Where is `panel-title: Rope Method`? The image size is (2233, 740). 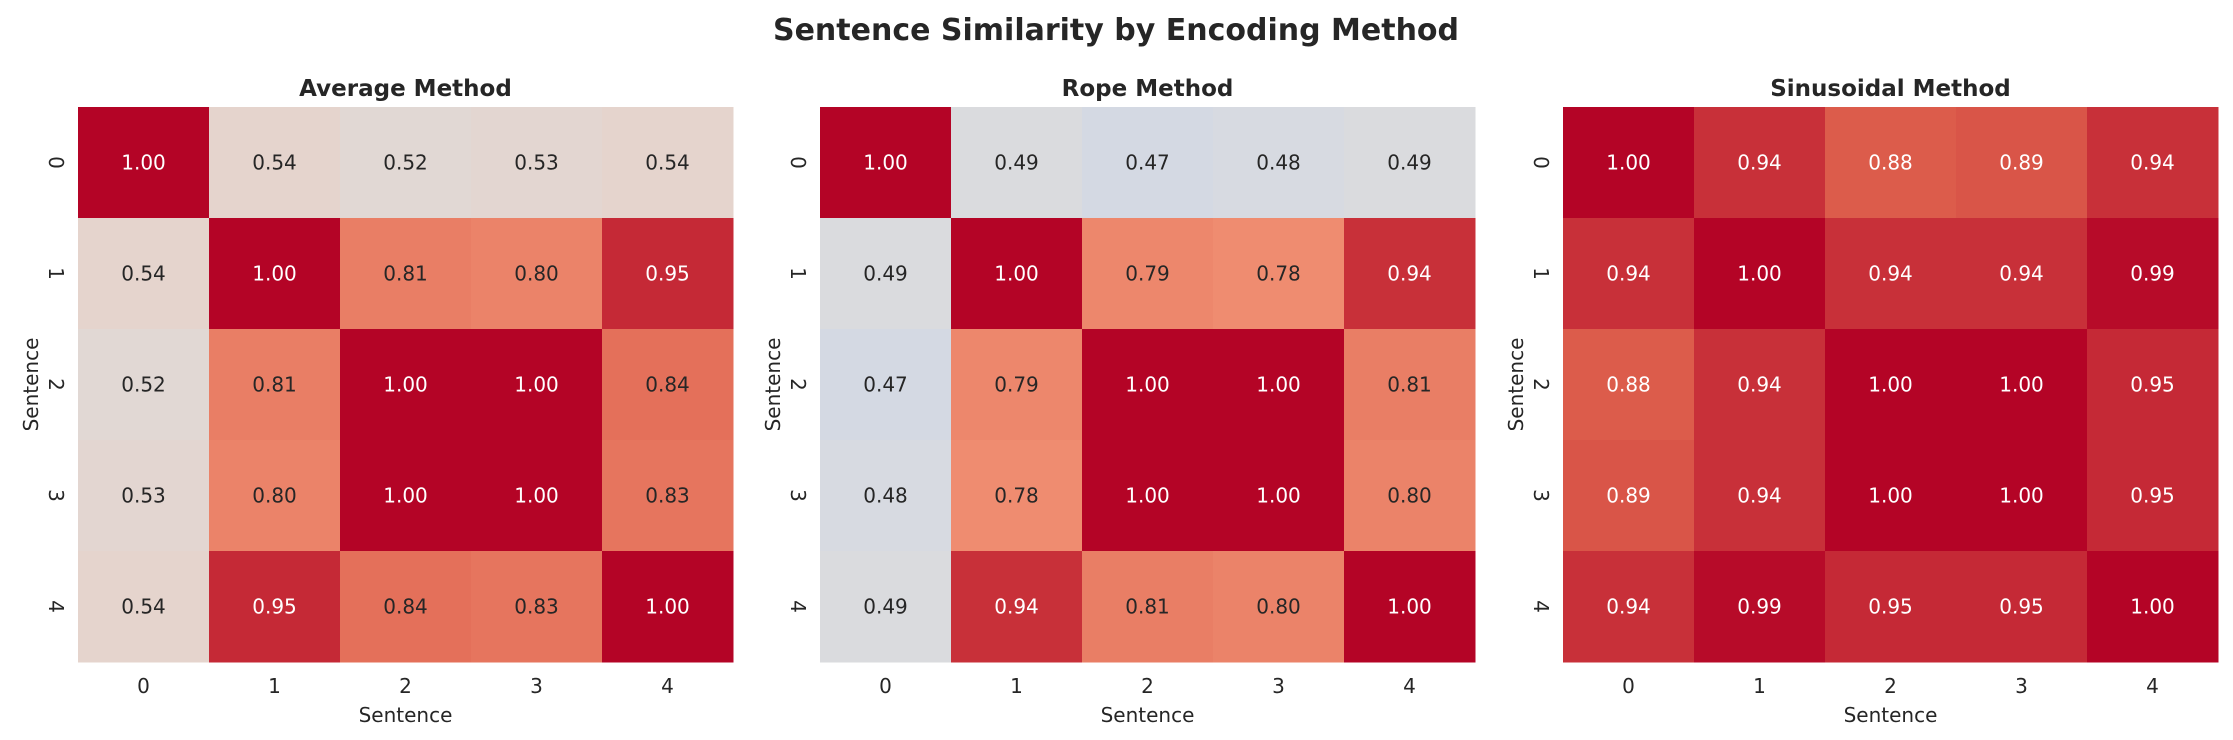 panel-title: Rope Method is located at coordinates (1148, 89).